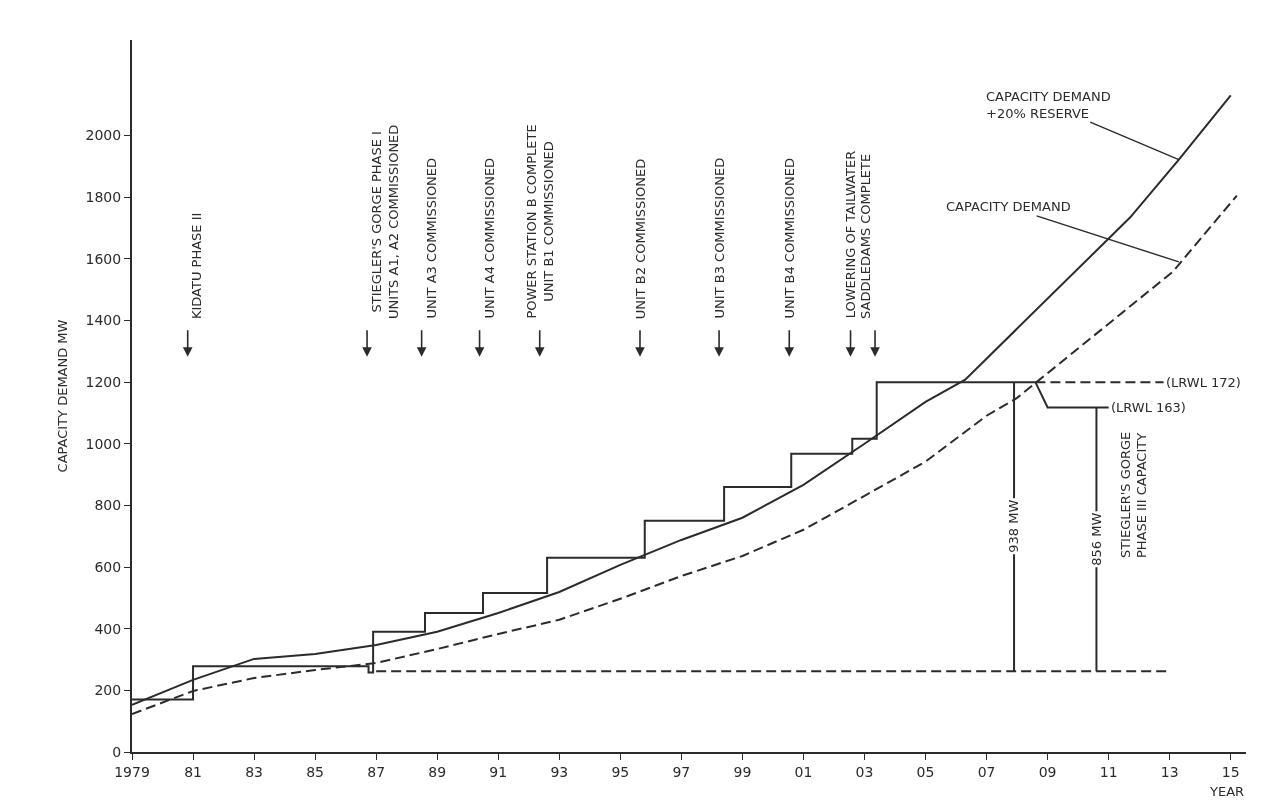 This screenshot has height=807, width=1264. I want to click on x-tick-label: 91, so click(498, 771).